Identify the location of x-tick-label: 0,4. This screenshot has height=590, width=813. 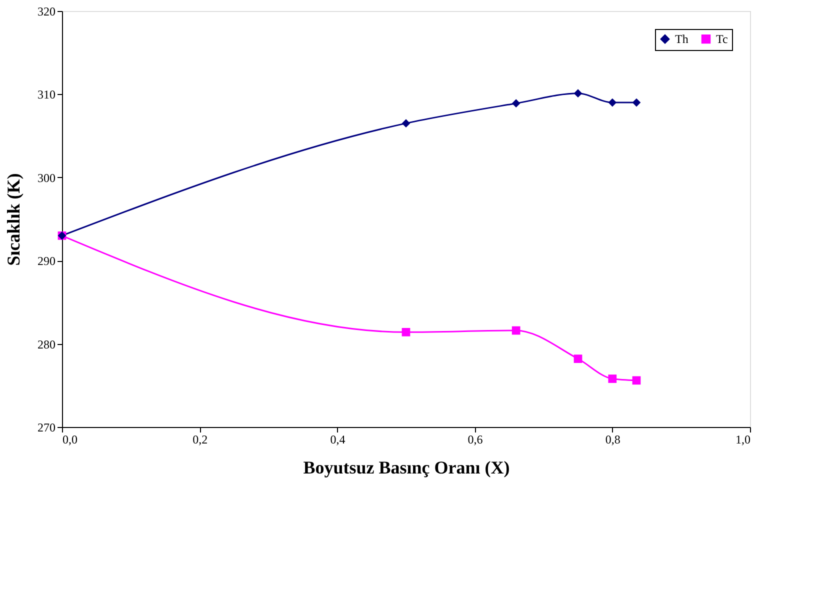
(338, 439).